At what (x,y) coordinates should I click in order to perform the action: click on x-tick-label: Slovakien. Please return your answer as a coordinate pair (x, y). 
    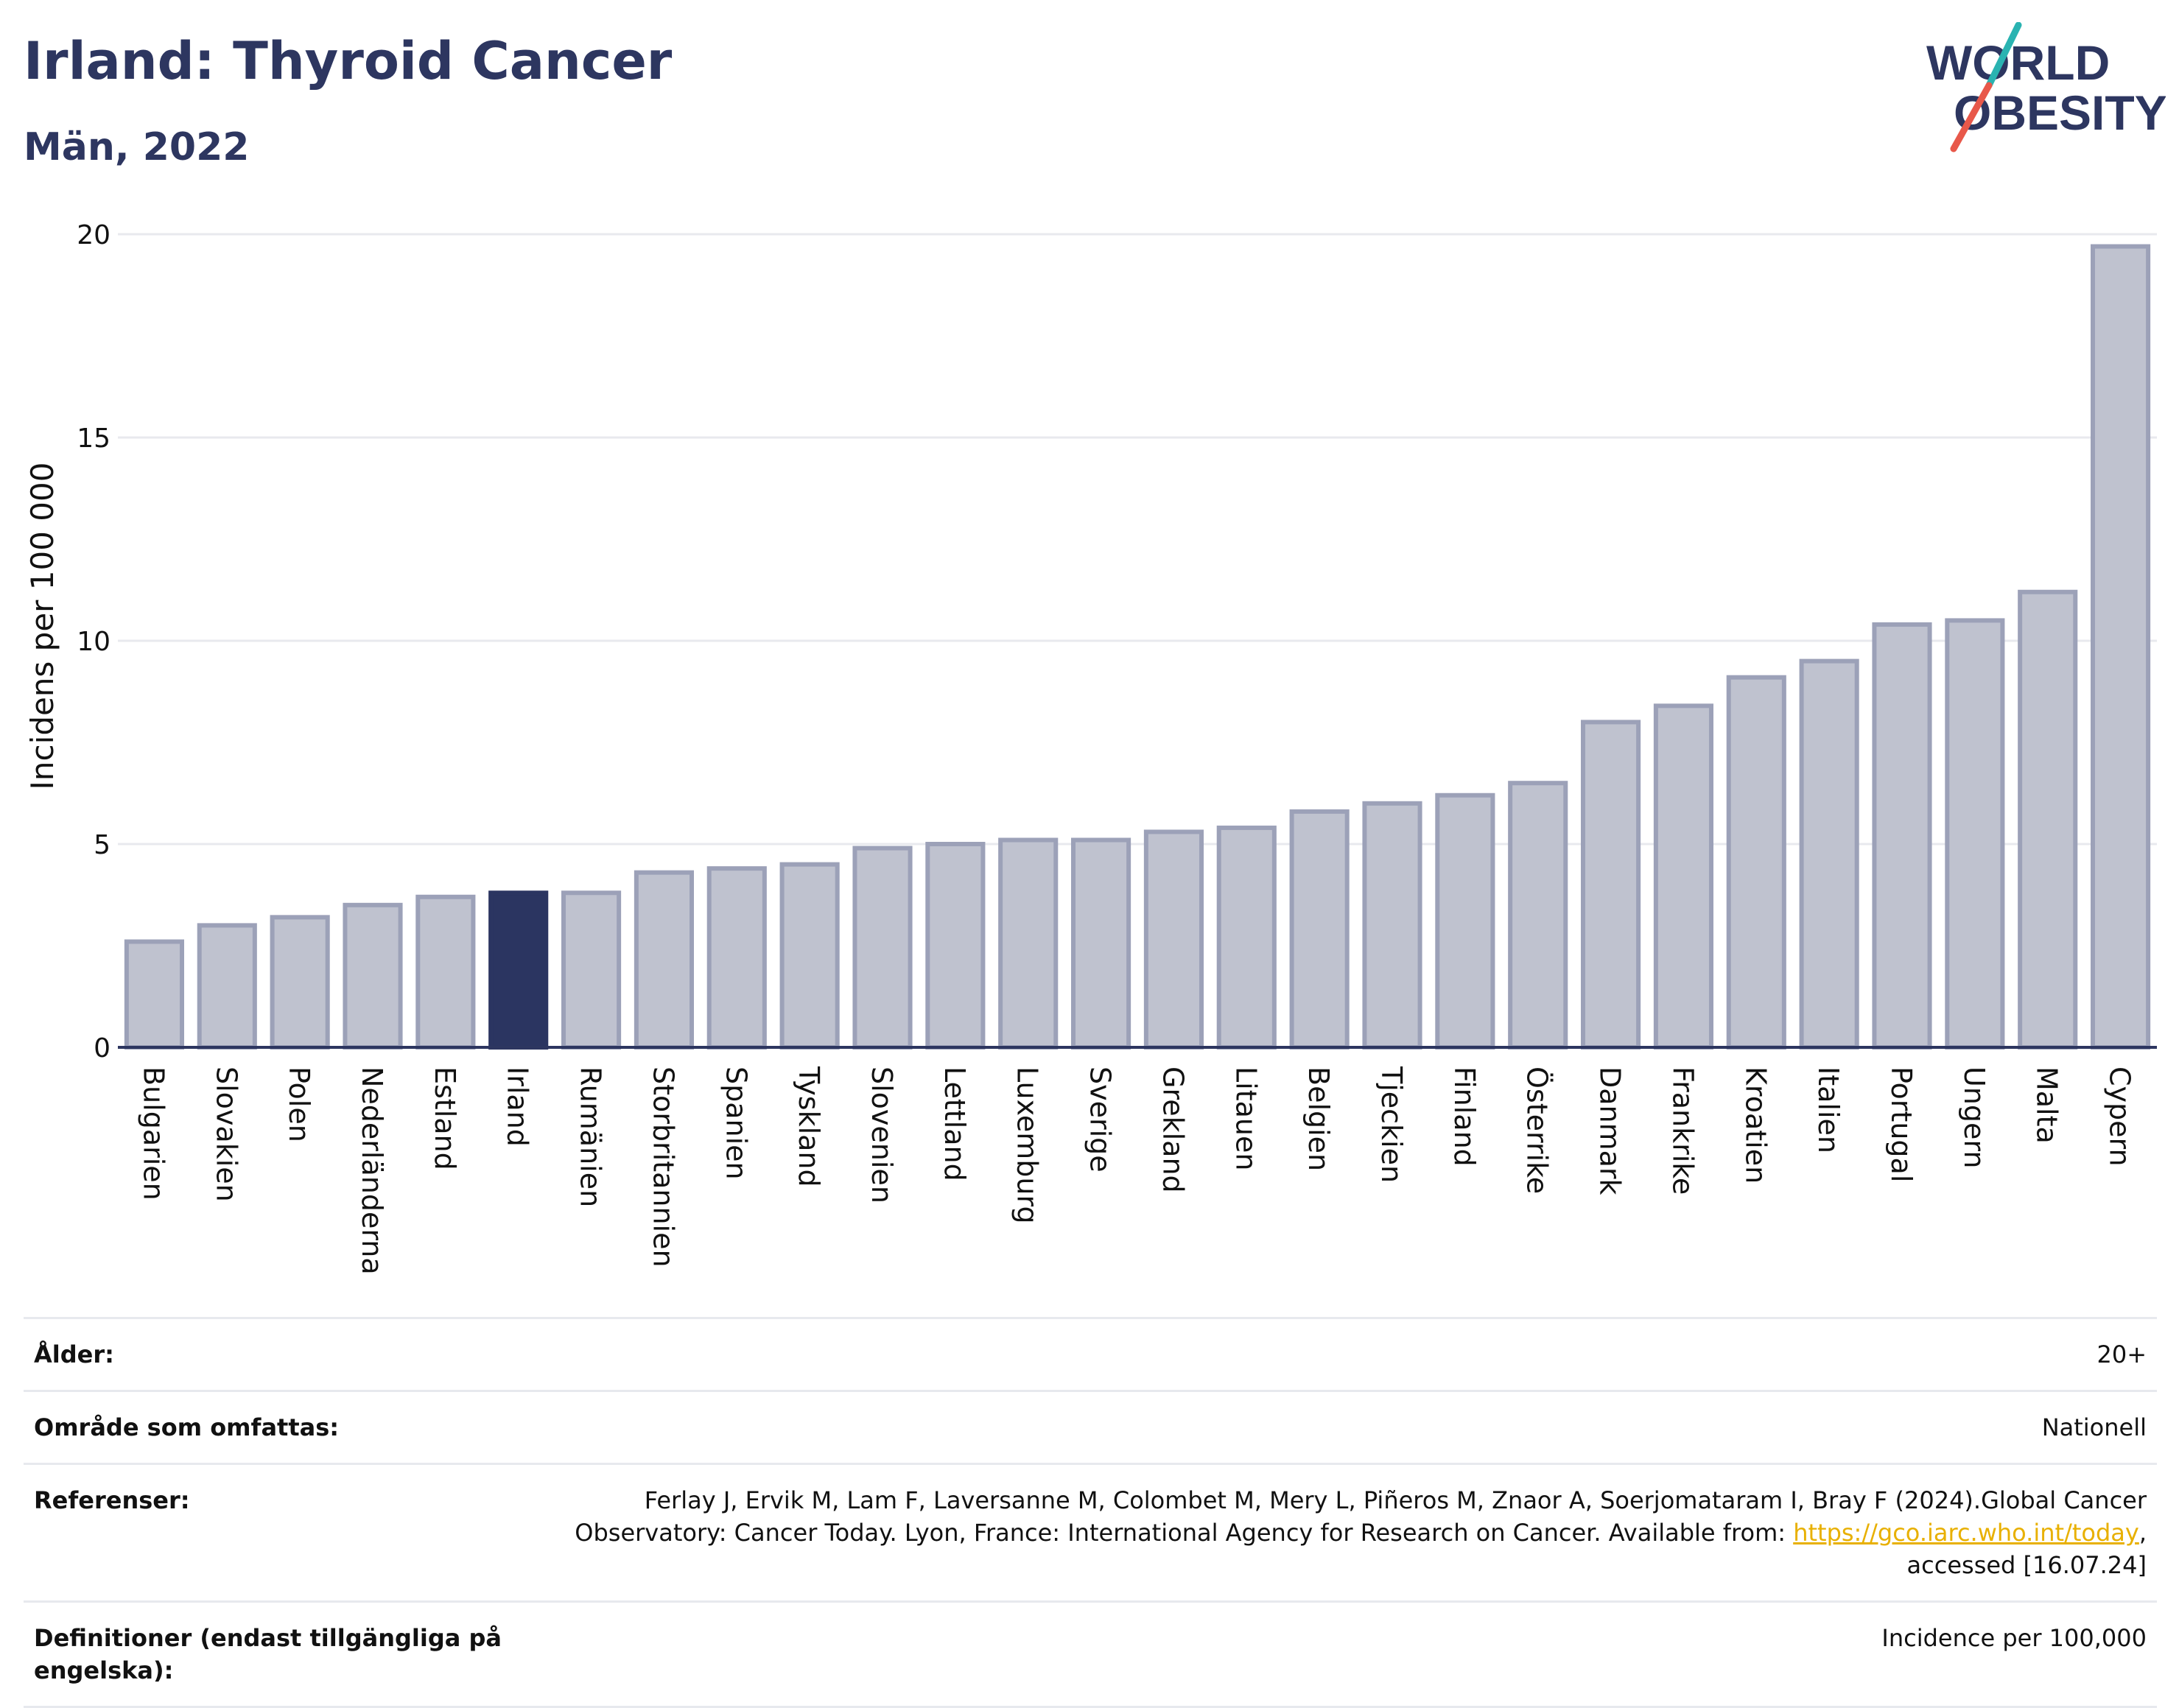
    Looking at the image, I should click on (226, 1134).